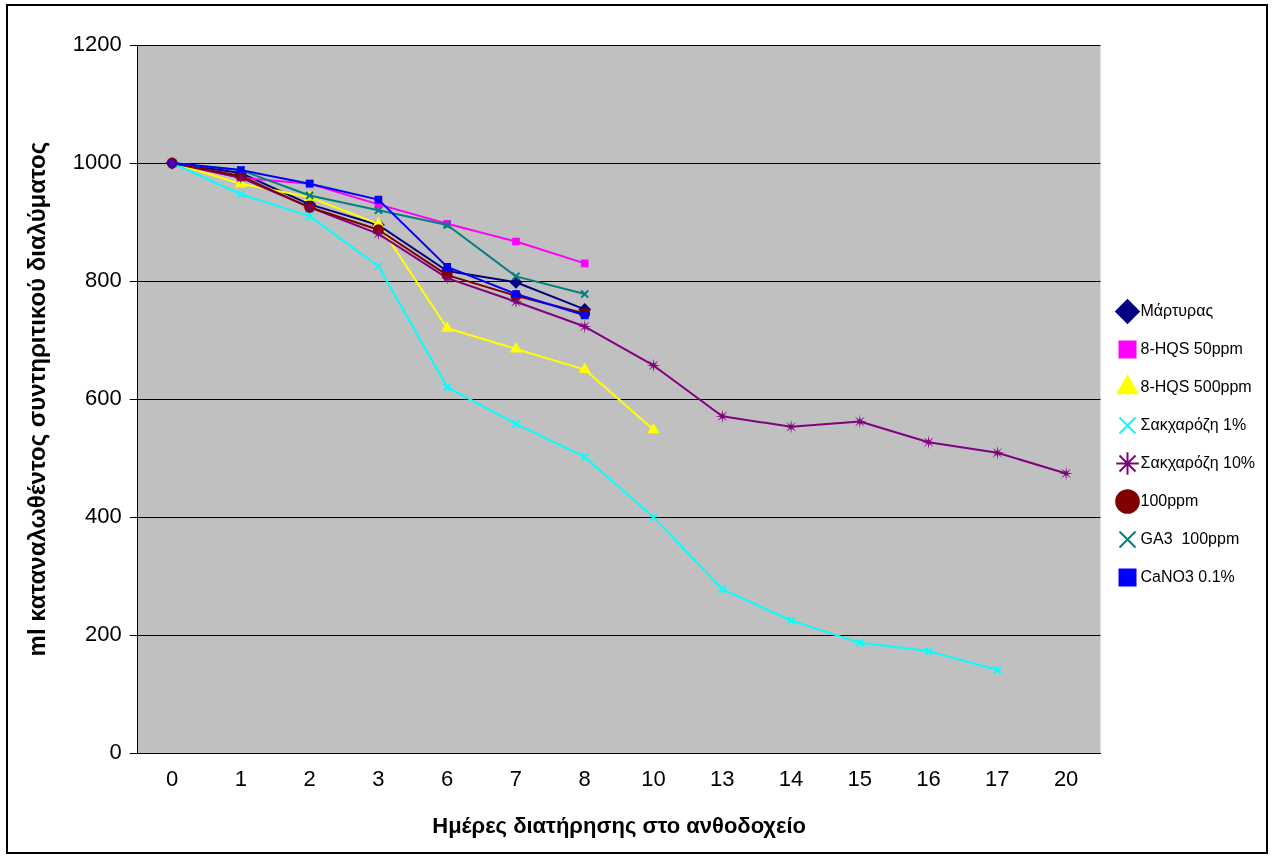  What do you see at coordinates (378, 779) in the screenshot?
I see `x-tick-label: 3` at bounding box center [378, 779].